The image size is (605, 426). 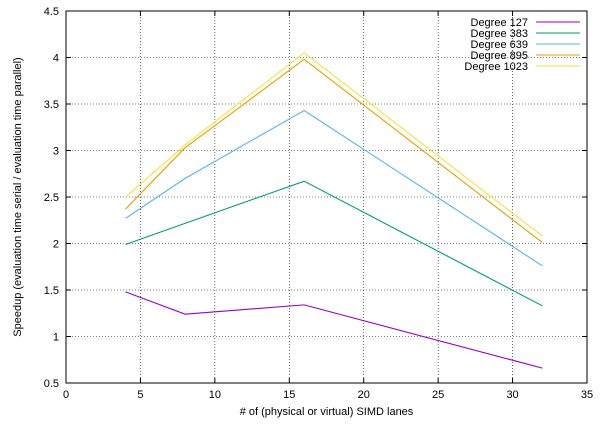 What do you see at coordinates (500, 45) in the screenshot?
I see `legend-label: Degree 639` at bounding box center [500, 45].